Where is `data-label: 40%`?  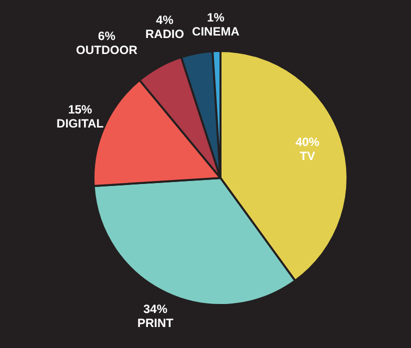 data-label: 40% is located at coordinates (307, 142).